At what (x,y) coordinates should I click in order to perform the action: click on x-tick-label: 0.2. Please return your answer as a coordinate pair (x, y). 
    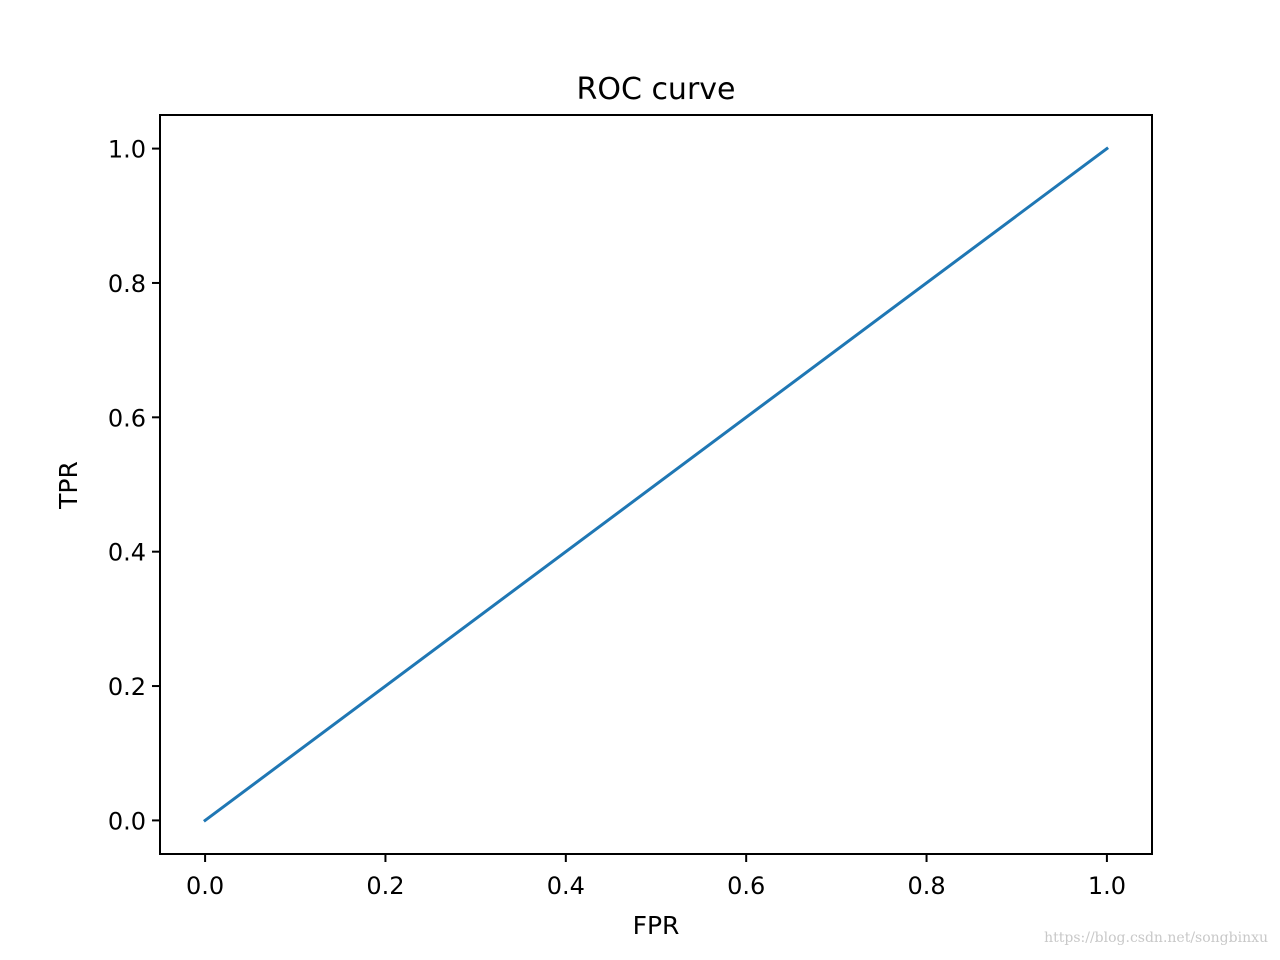
    Looking at the image, I should click on (385, 886).